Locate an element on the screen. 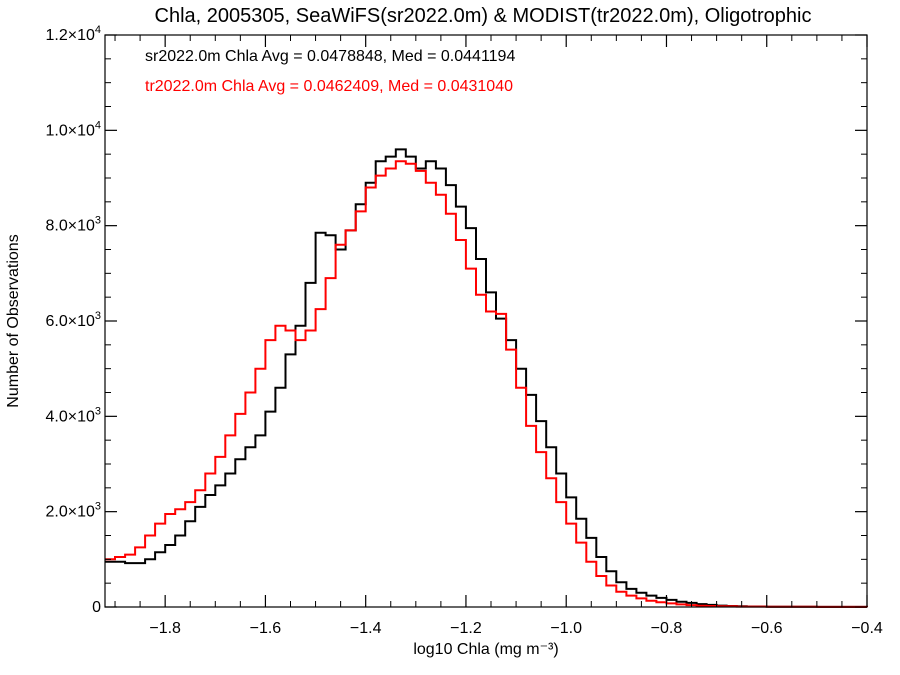  x-tick-label: −1.0 is located at coordinates (566, 628).